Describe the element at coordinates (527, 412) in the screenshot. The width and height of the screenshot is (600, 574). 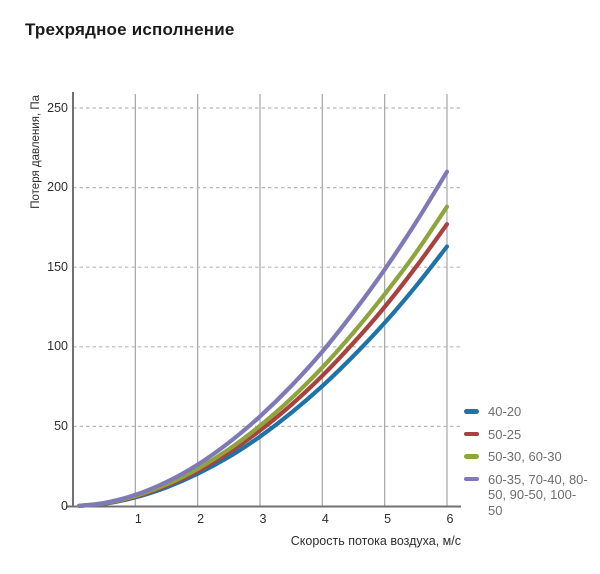
I see `legend-item-1: 40-20` at that location.